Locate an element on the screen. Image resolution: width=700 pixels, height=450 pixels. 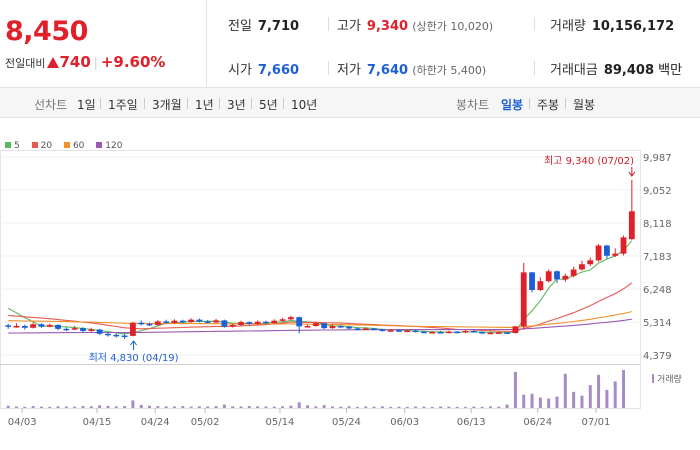
x-tick-label: 06/24 is located at coordinates (537, 422).